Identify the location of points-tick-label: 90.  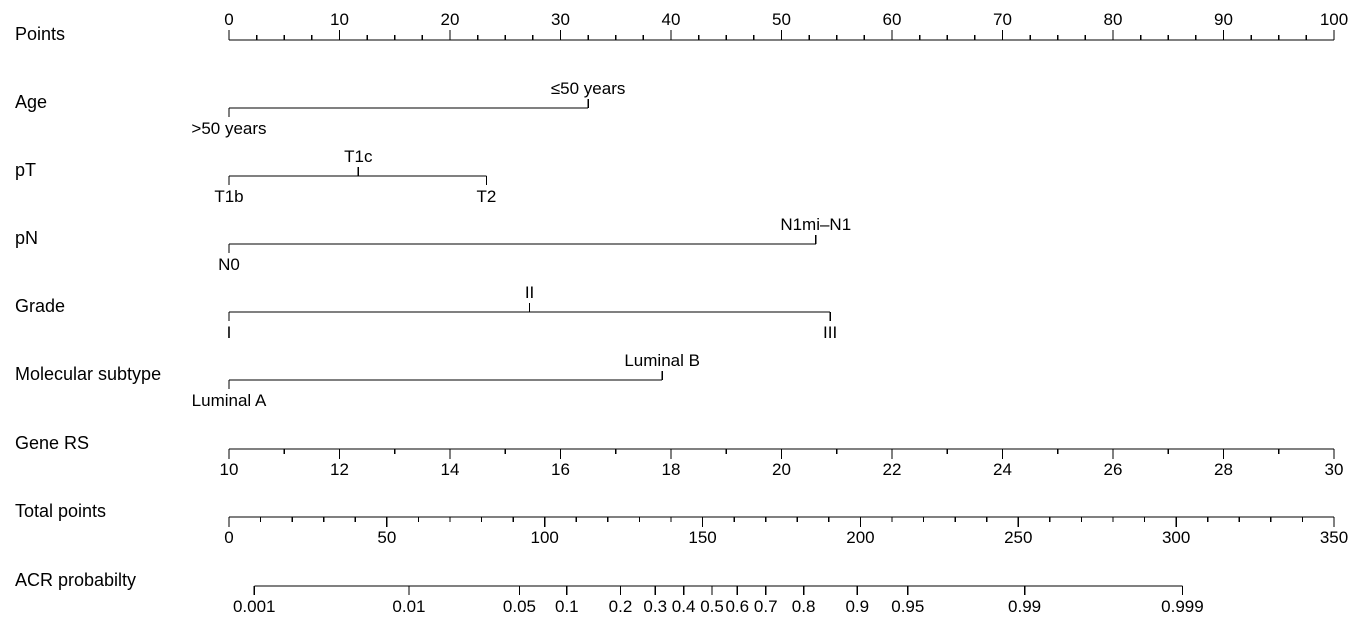
(1223, 19).